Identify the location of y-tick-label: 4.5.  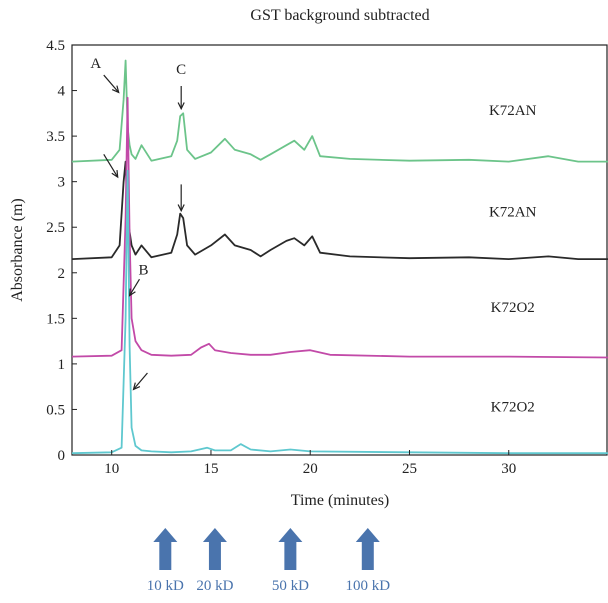
(55, 46).